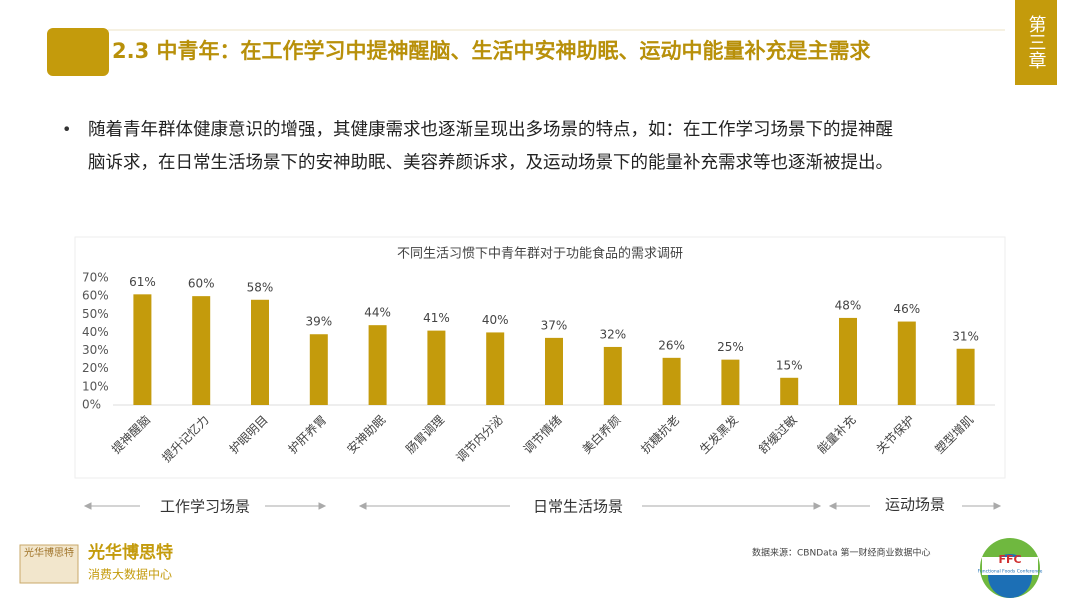 This screenshot has width=1080, height=608. I want to click on ffc-sub: Functional Foods Conference, so click(1010, 572).